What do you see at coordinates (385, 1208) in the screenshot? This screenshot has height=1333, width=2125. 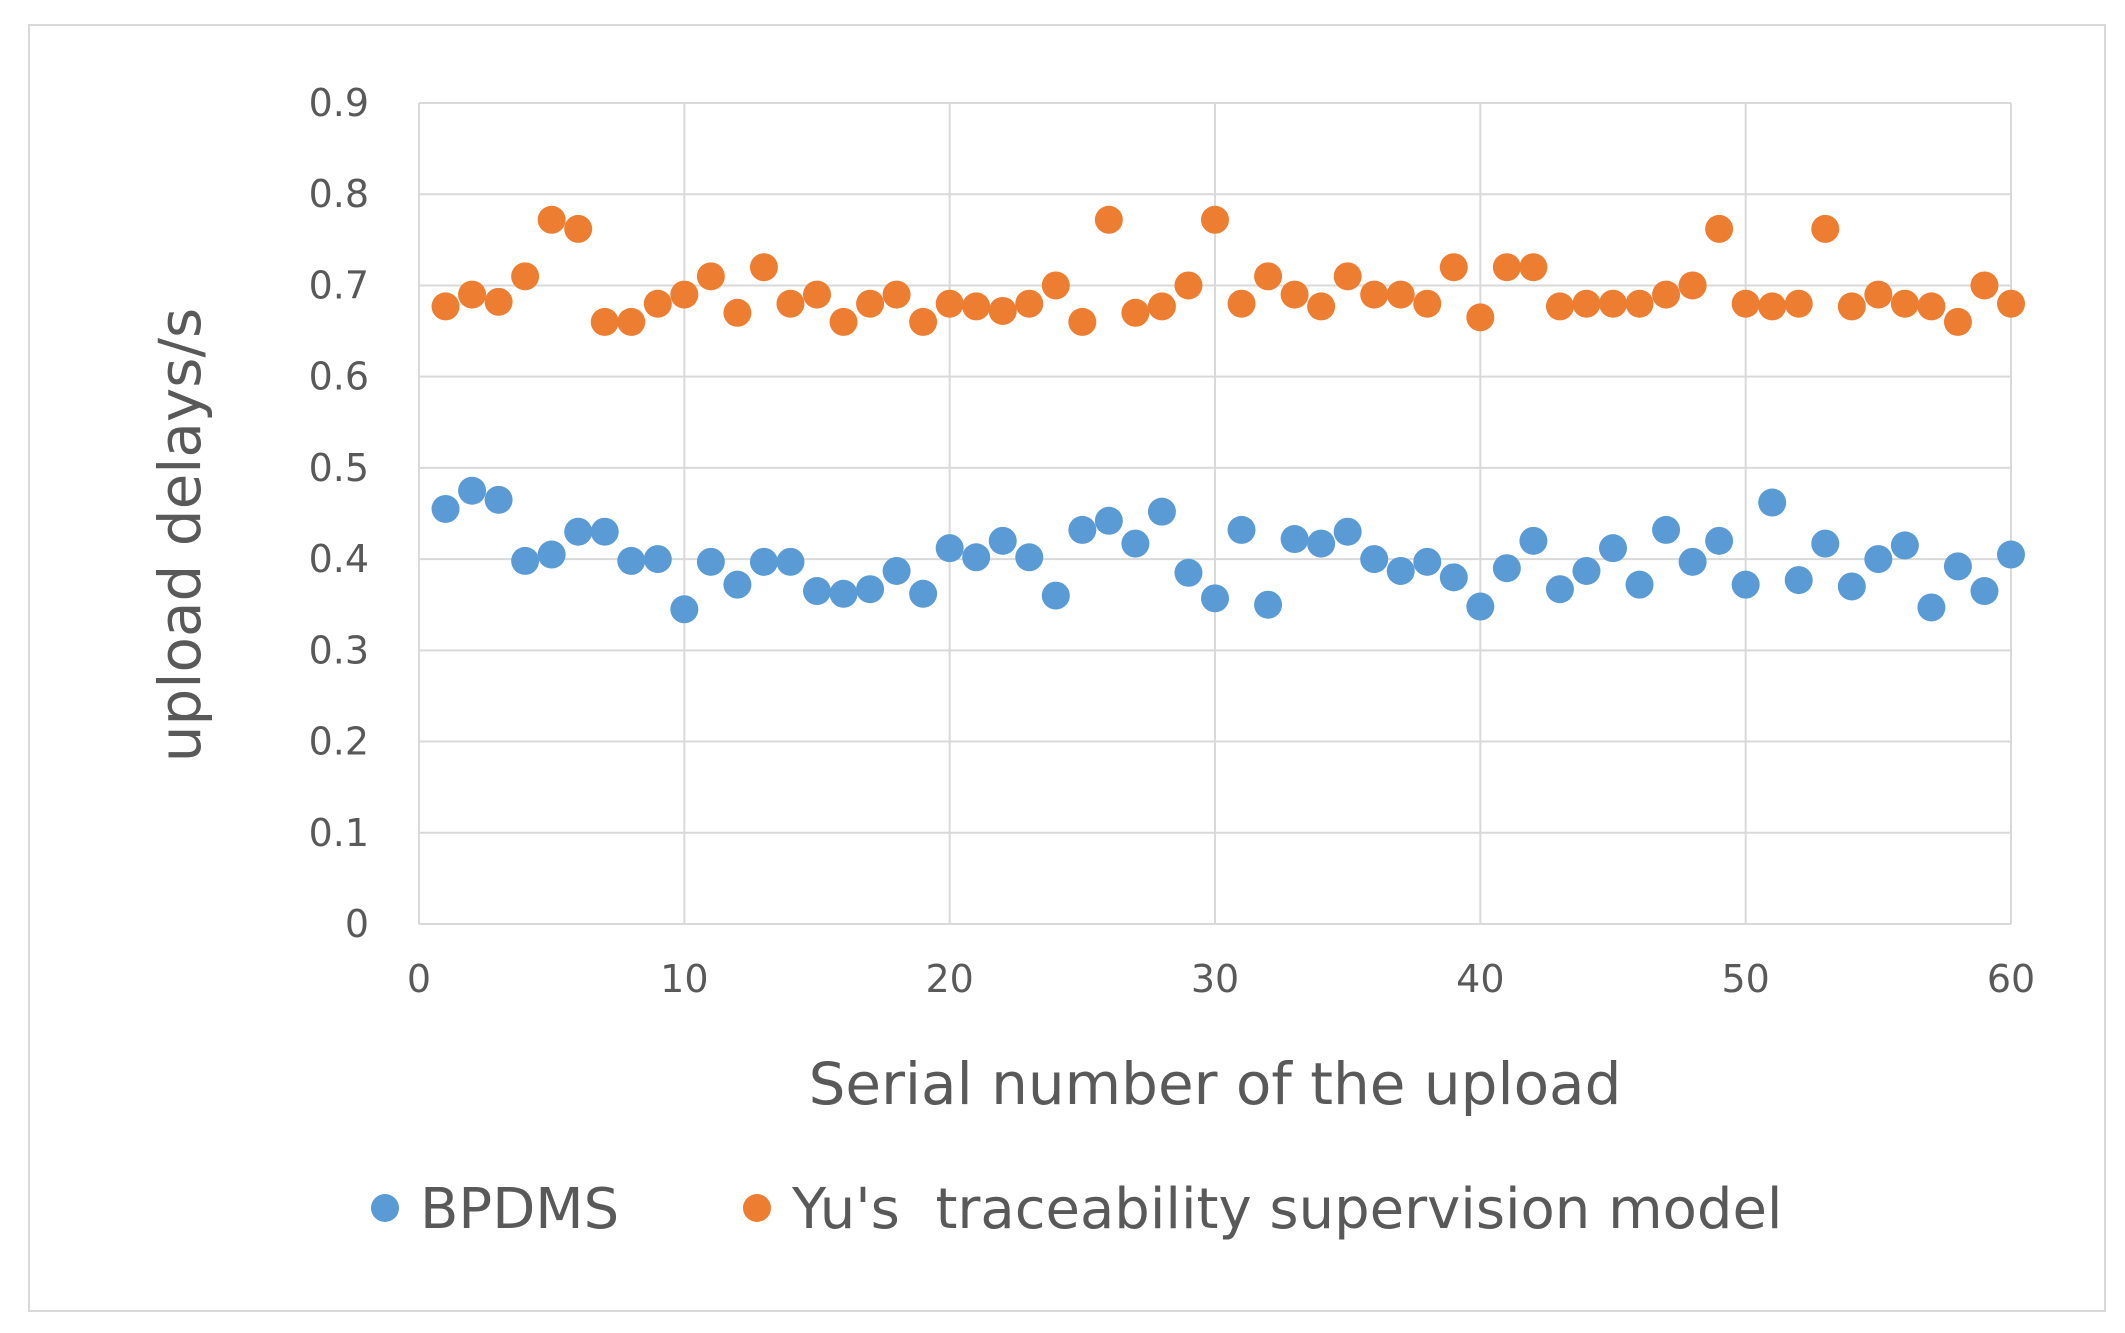 I see `legend-marker-bpdms` at bounding box center [385, 1208].